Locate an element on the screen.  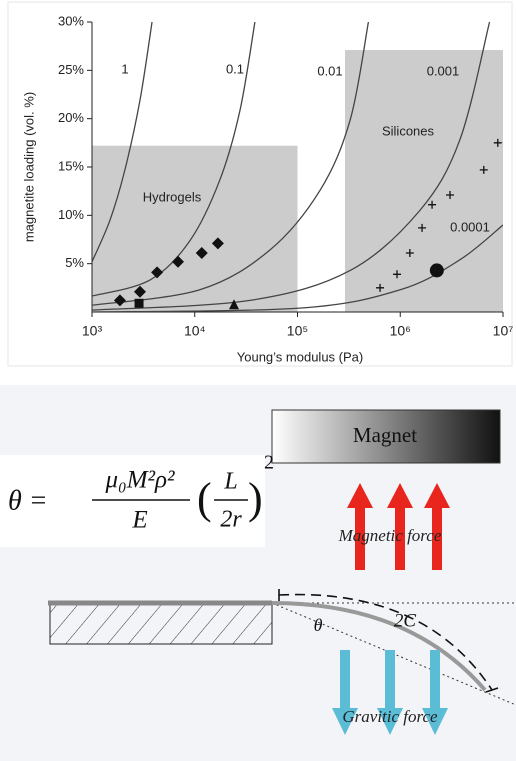
x-tick-label: 10⁷ is located at coordinates (503, 331).